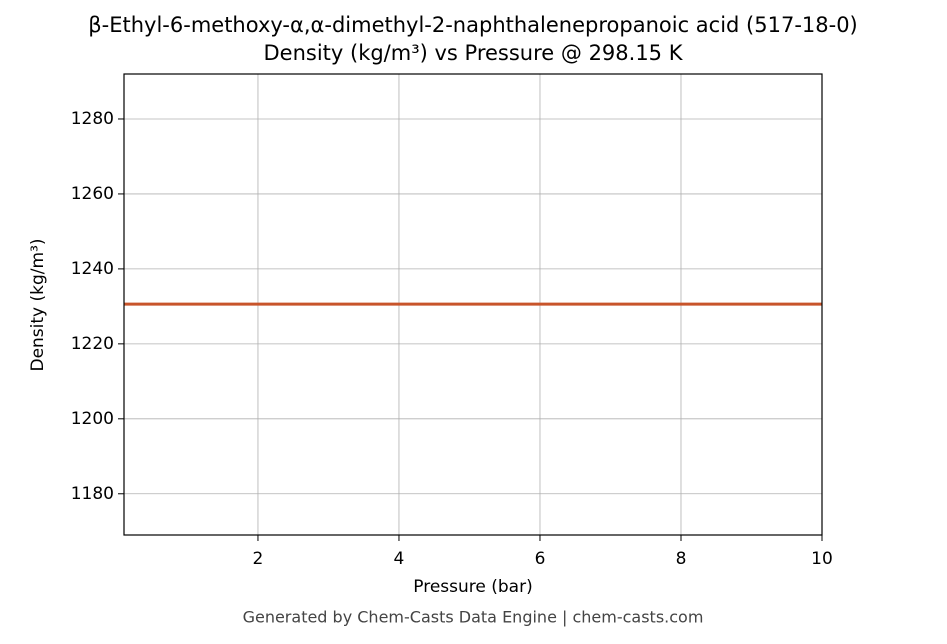 The width and height of the screenshot is (947, 644). I want to click on y-tick-label: 1220, so click(92, 344).